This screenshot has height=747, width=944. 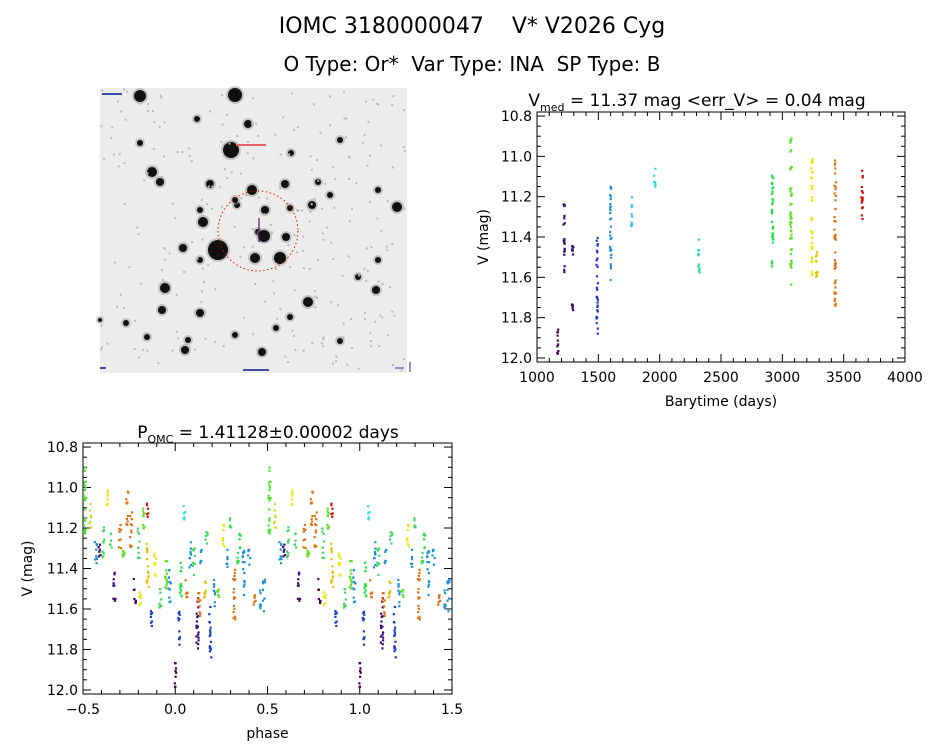 I want to click on y-tick-label: 11.0, so click(x=516, y=157).